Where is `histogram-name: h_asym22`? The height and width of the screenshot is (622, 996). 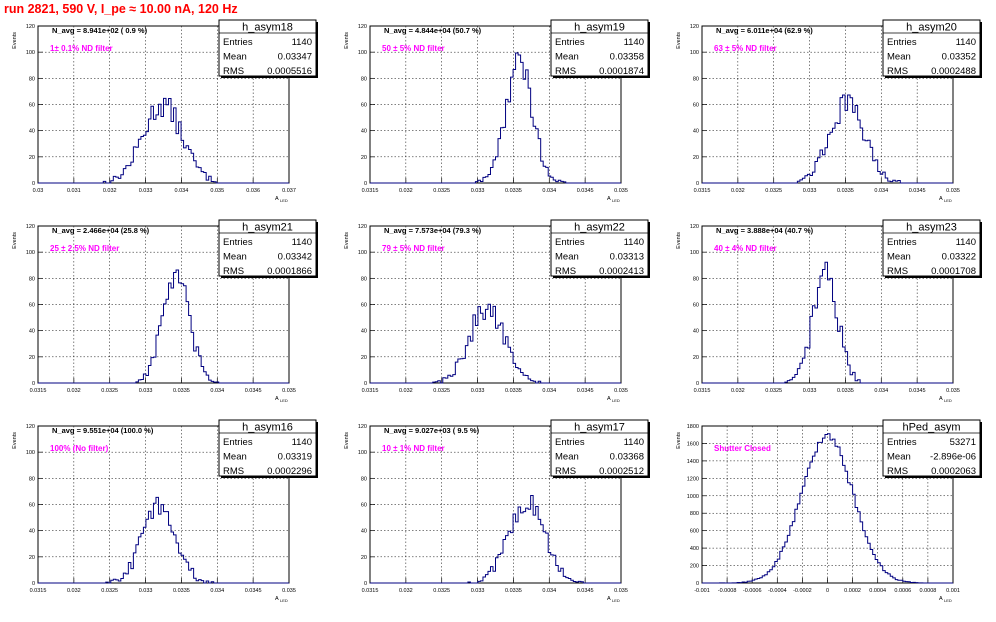
histogram-name: h_asym22 is located at coordinates (599, 228).